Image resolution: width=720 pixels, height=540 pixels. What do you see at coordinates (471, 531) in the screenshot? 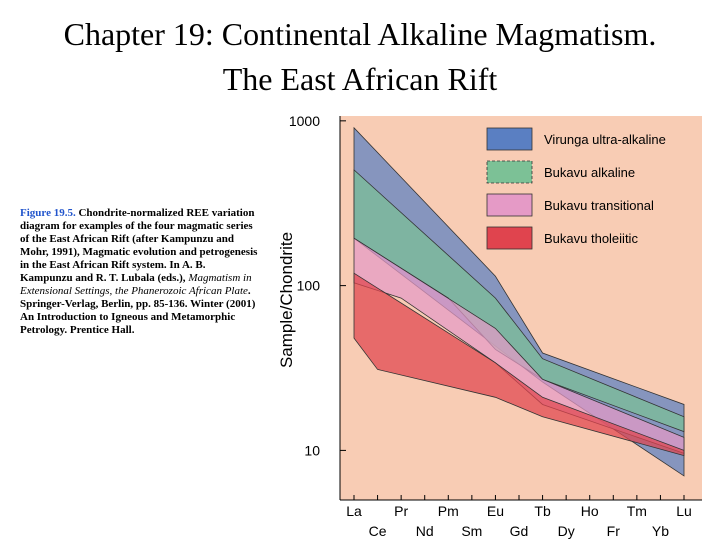
I see `x-tick-label: Sm` at bounding box center [471, 531].